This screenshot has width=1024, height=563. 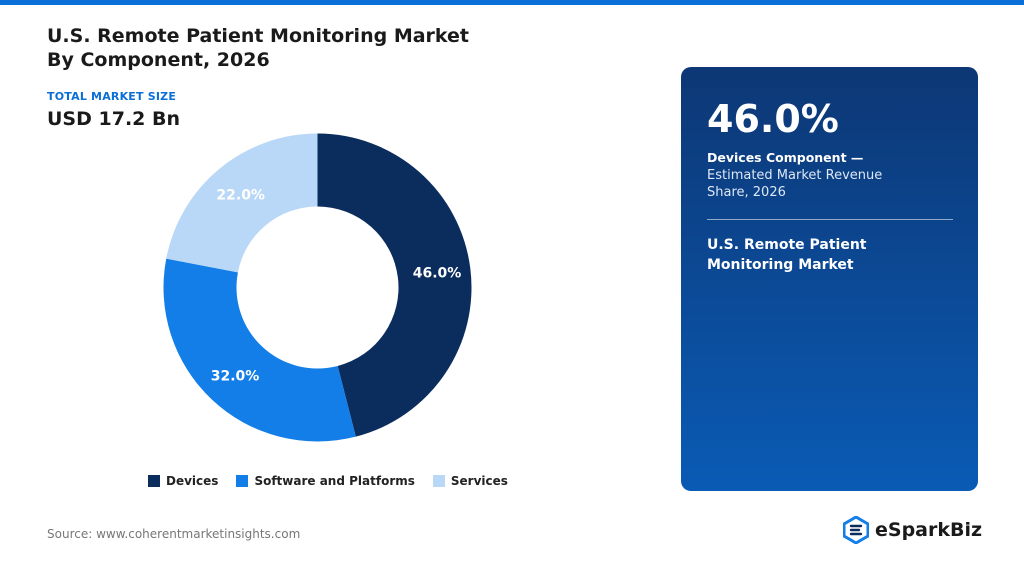 I want to click on chart-legend: Devices Software and Platforms Services, so click(x=337, y=481).